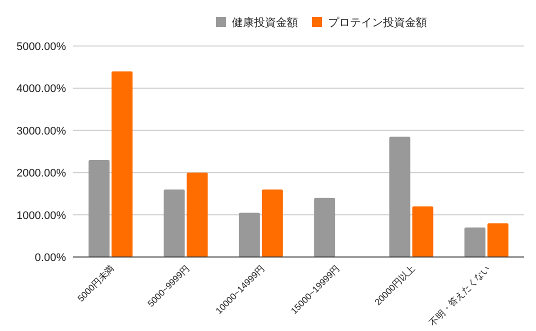 This screenshot has width=536, height=331. Describe the element at coordinates (41, 47) in the screenshot. I see `y-tick-label: 5000.00%` at that location.